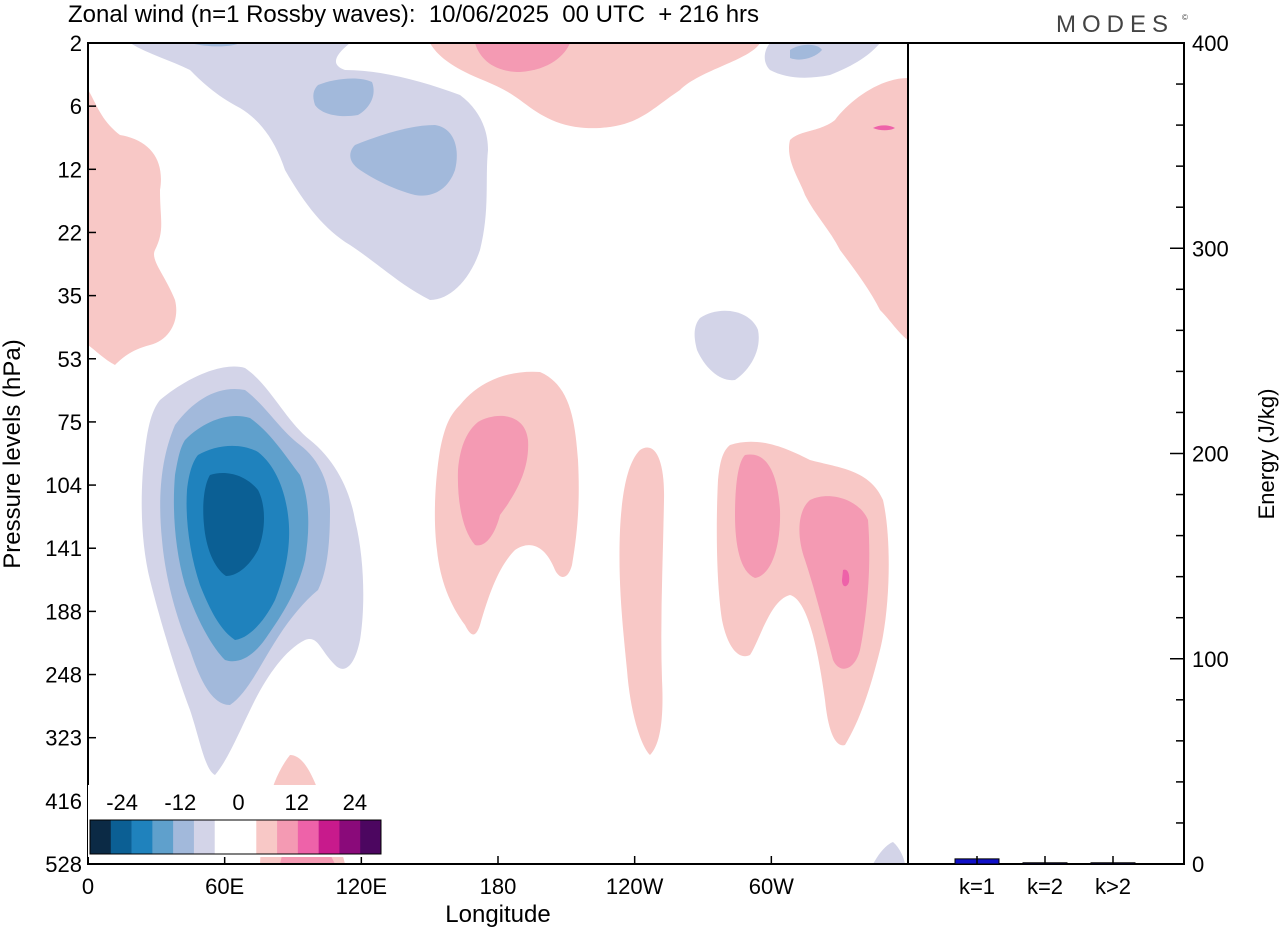 This screenshot has width=1280, height=930. Describe the element at coordinates (771, 886) in the screenshot. I see `x-tick-label: 60W` at that location.